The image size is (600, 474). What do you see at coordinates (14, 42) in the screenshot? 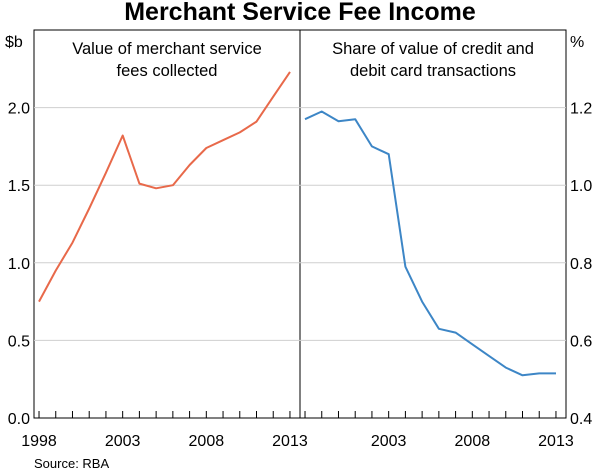
I see `left-axis-unit: $b` at bounding box center [14, 42].